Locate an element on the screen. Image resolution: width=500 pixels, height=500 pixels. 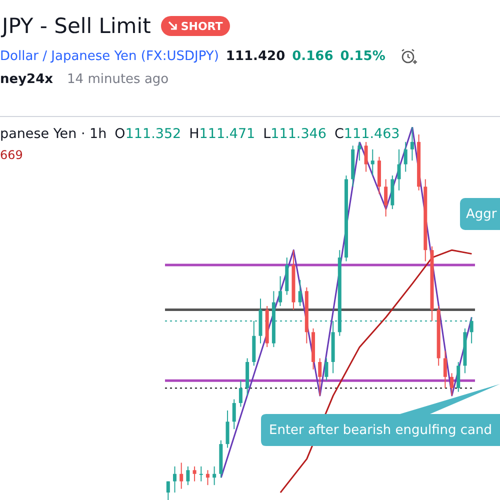
annotation: H111.471 is located at coordinates (222, 134).